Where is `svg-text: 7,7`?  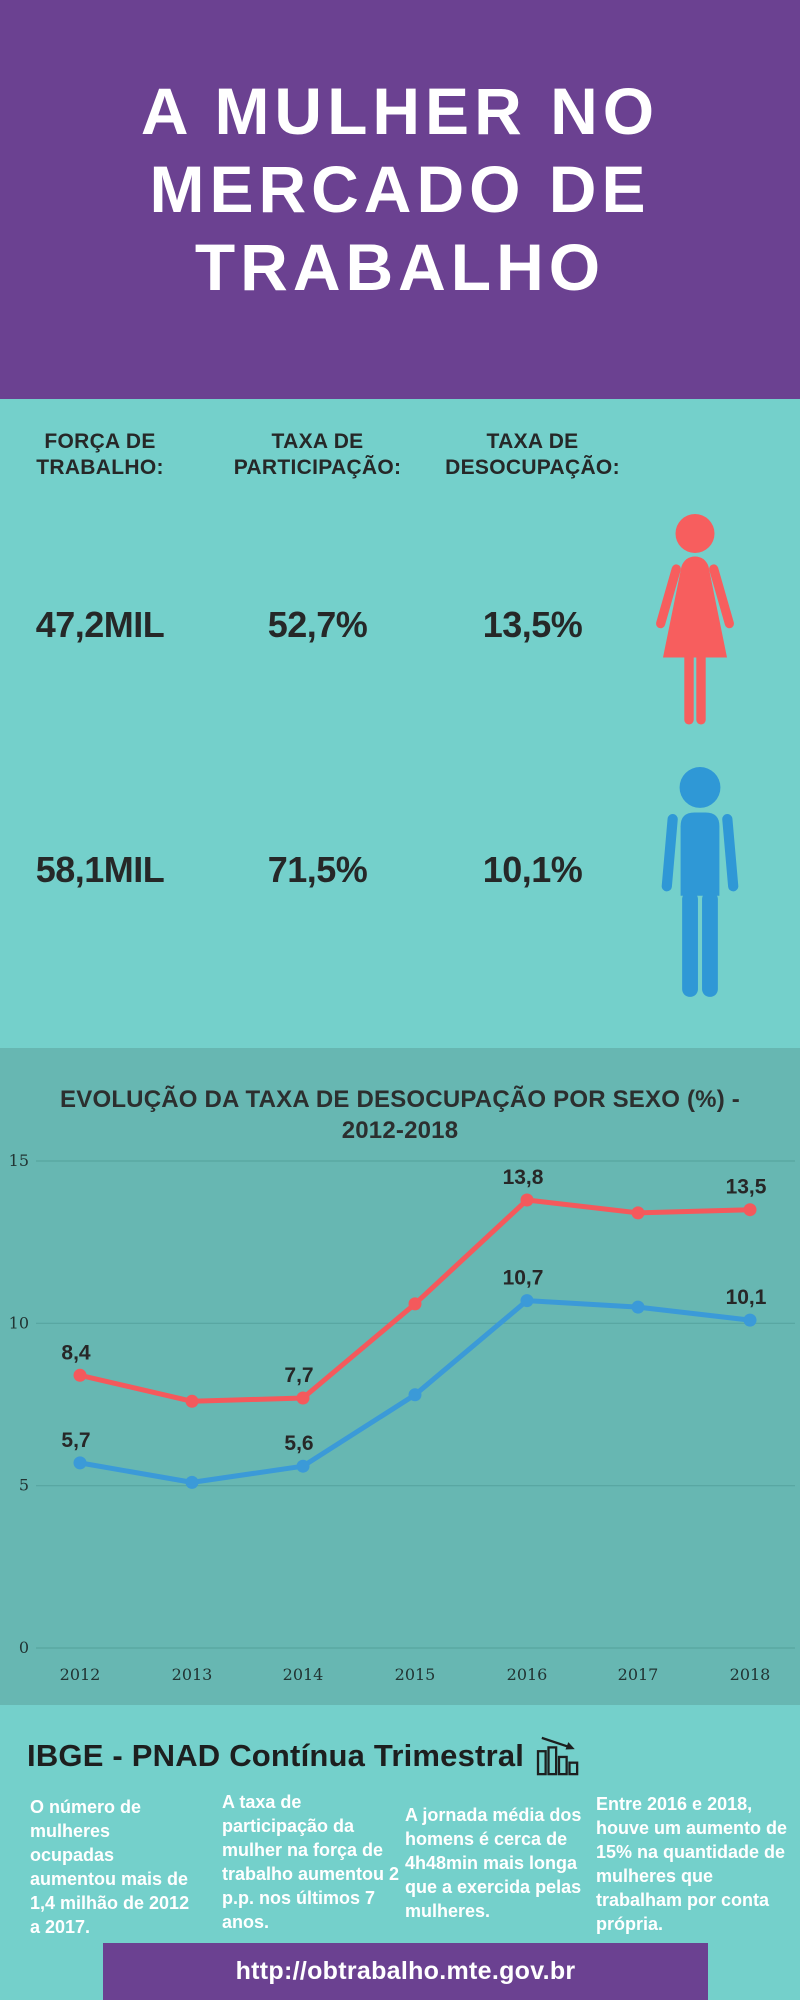
svg-text: 7,7 is located at coordinates (298, 1375).